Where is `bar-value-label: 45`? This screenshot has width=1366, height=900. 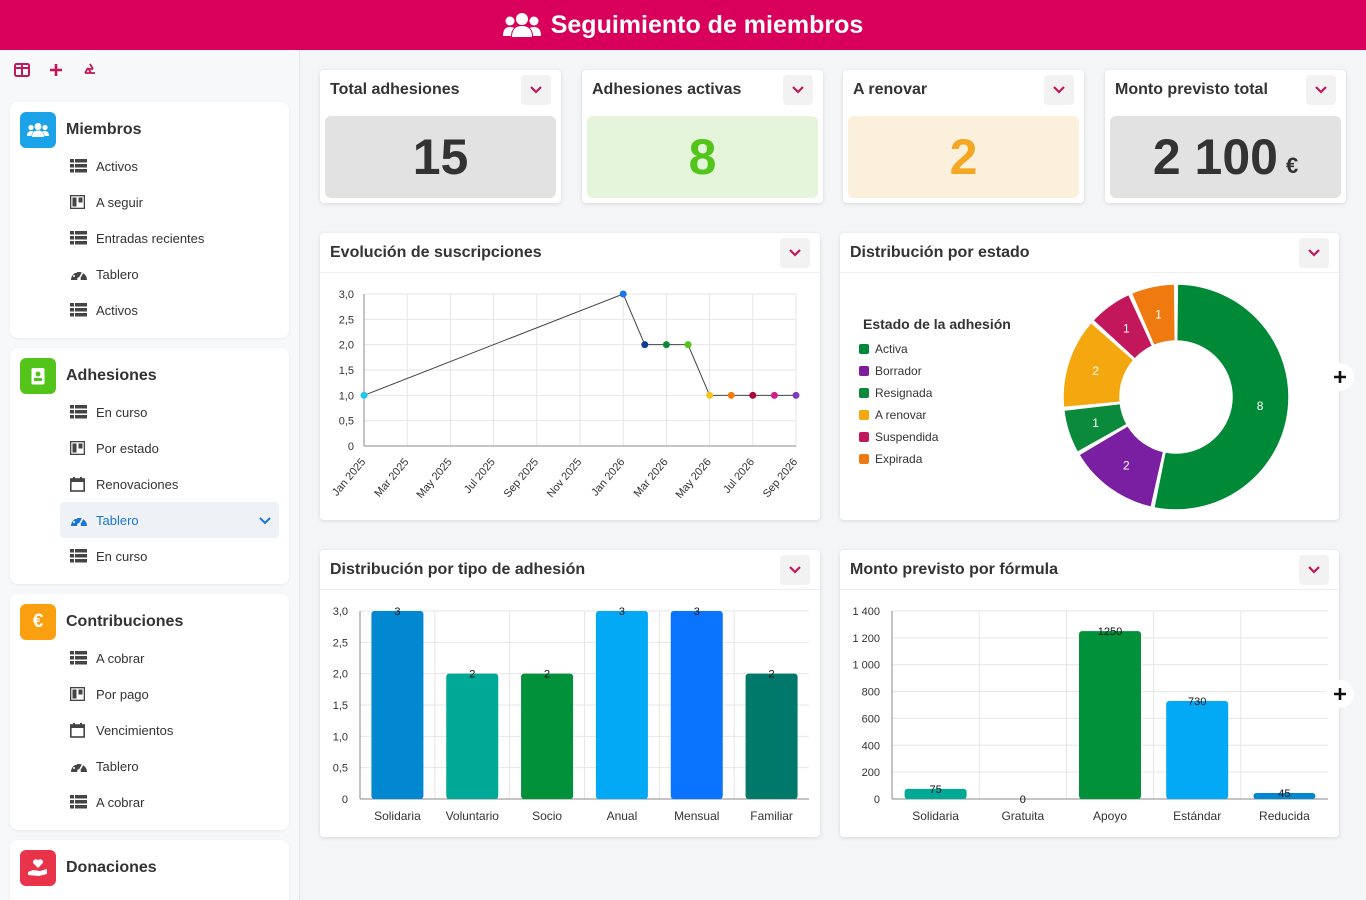
bar-value-label: 45 is located at coordinates (1284, 794).